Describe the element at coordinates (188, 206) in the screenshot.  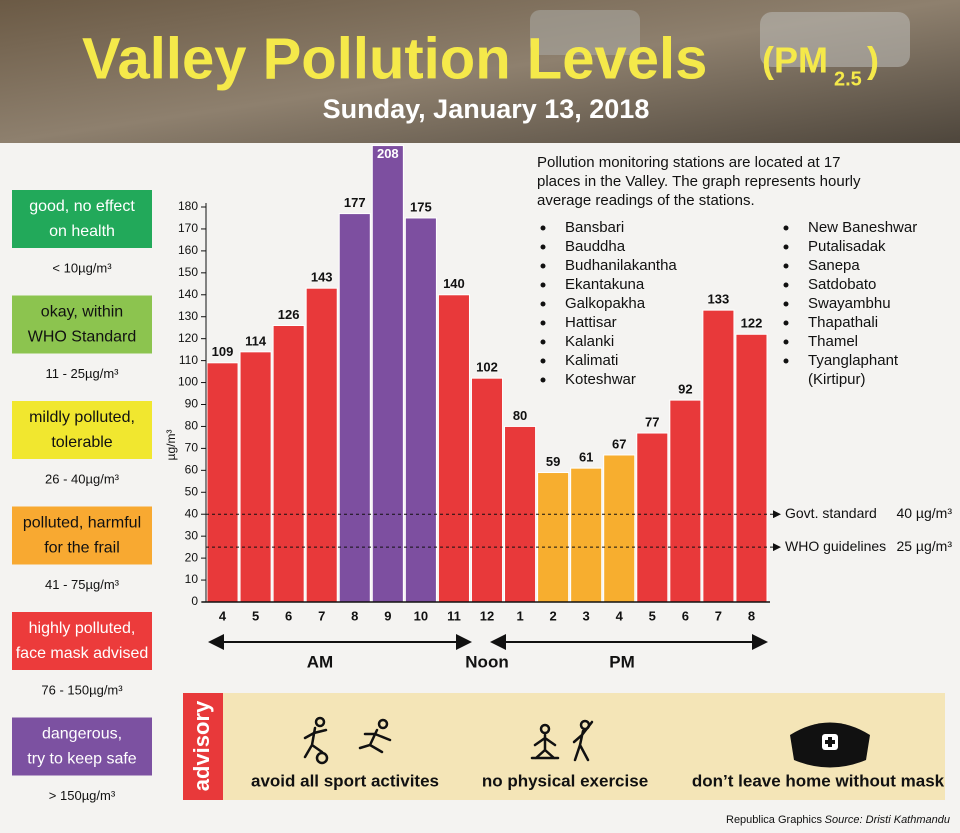
I see `y-tick-label: 180` at that location.